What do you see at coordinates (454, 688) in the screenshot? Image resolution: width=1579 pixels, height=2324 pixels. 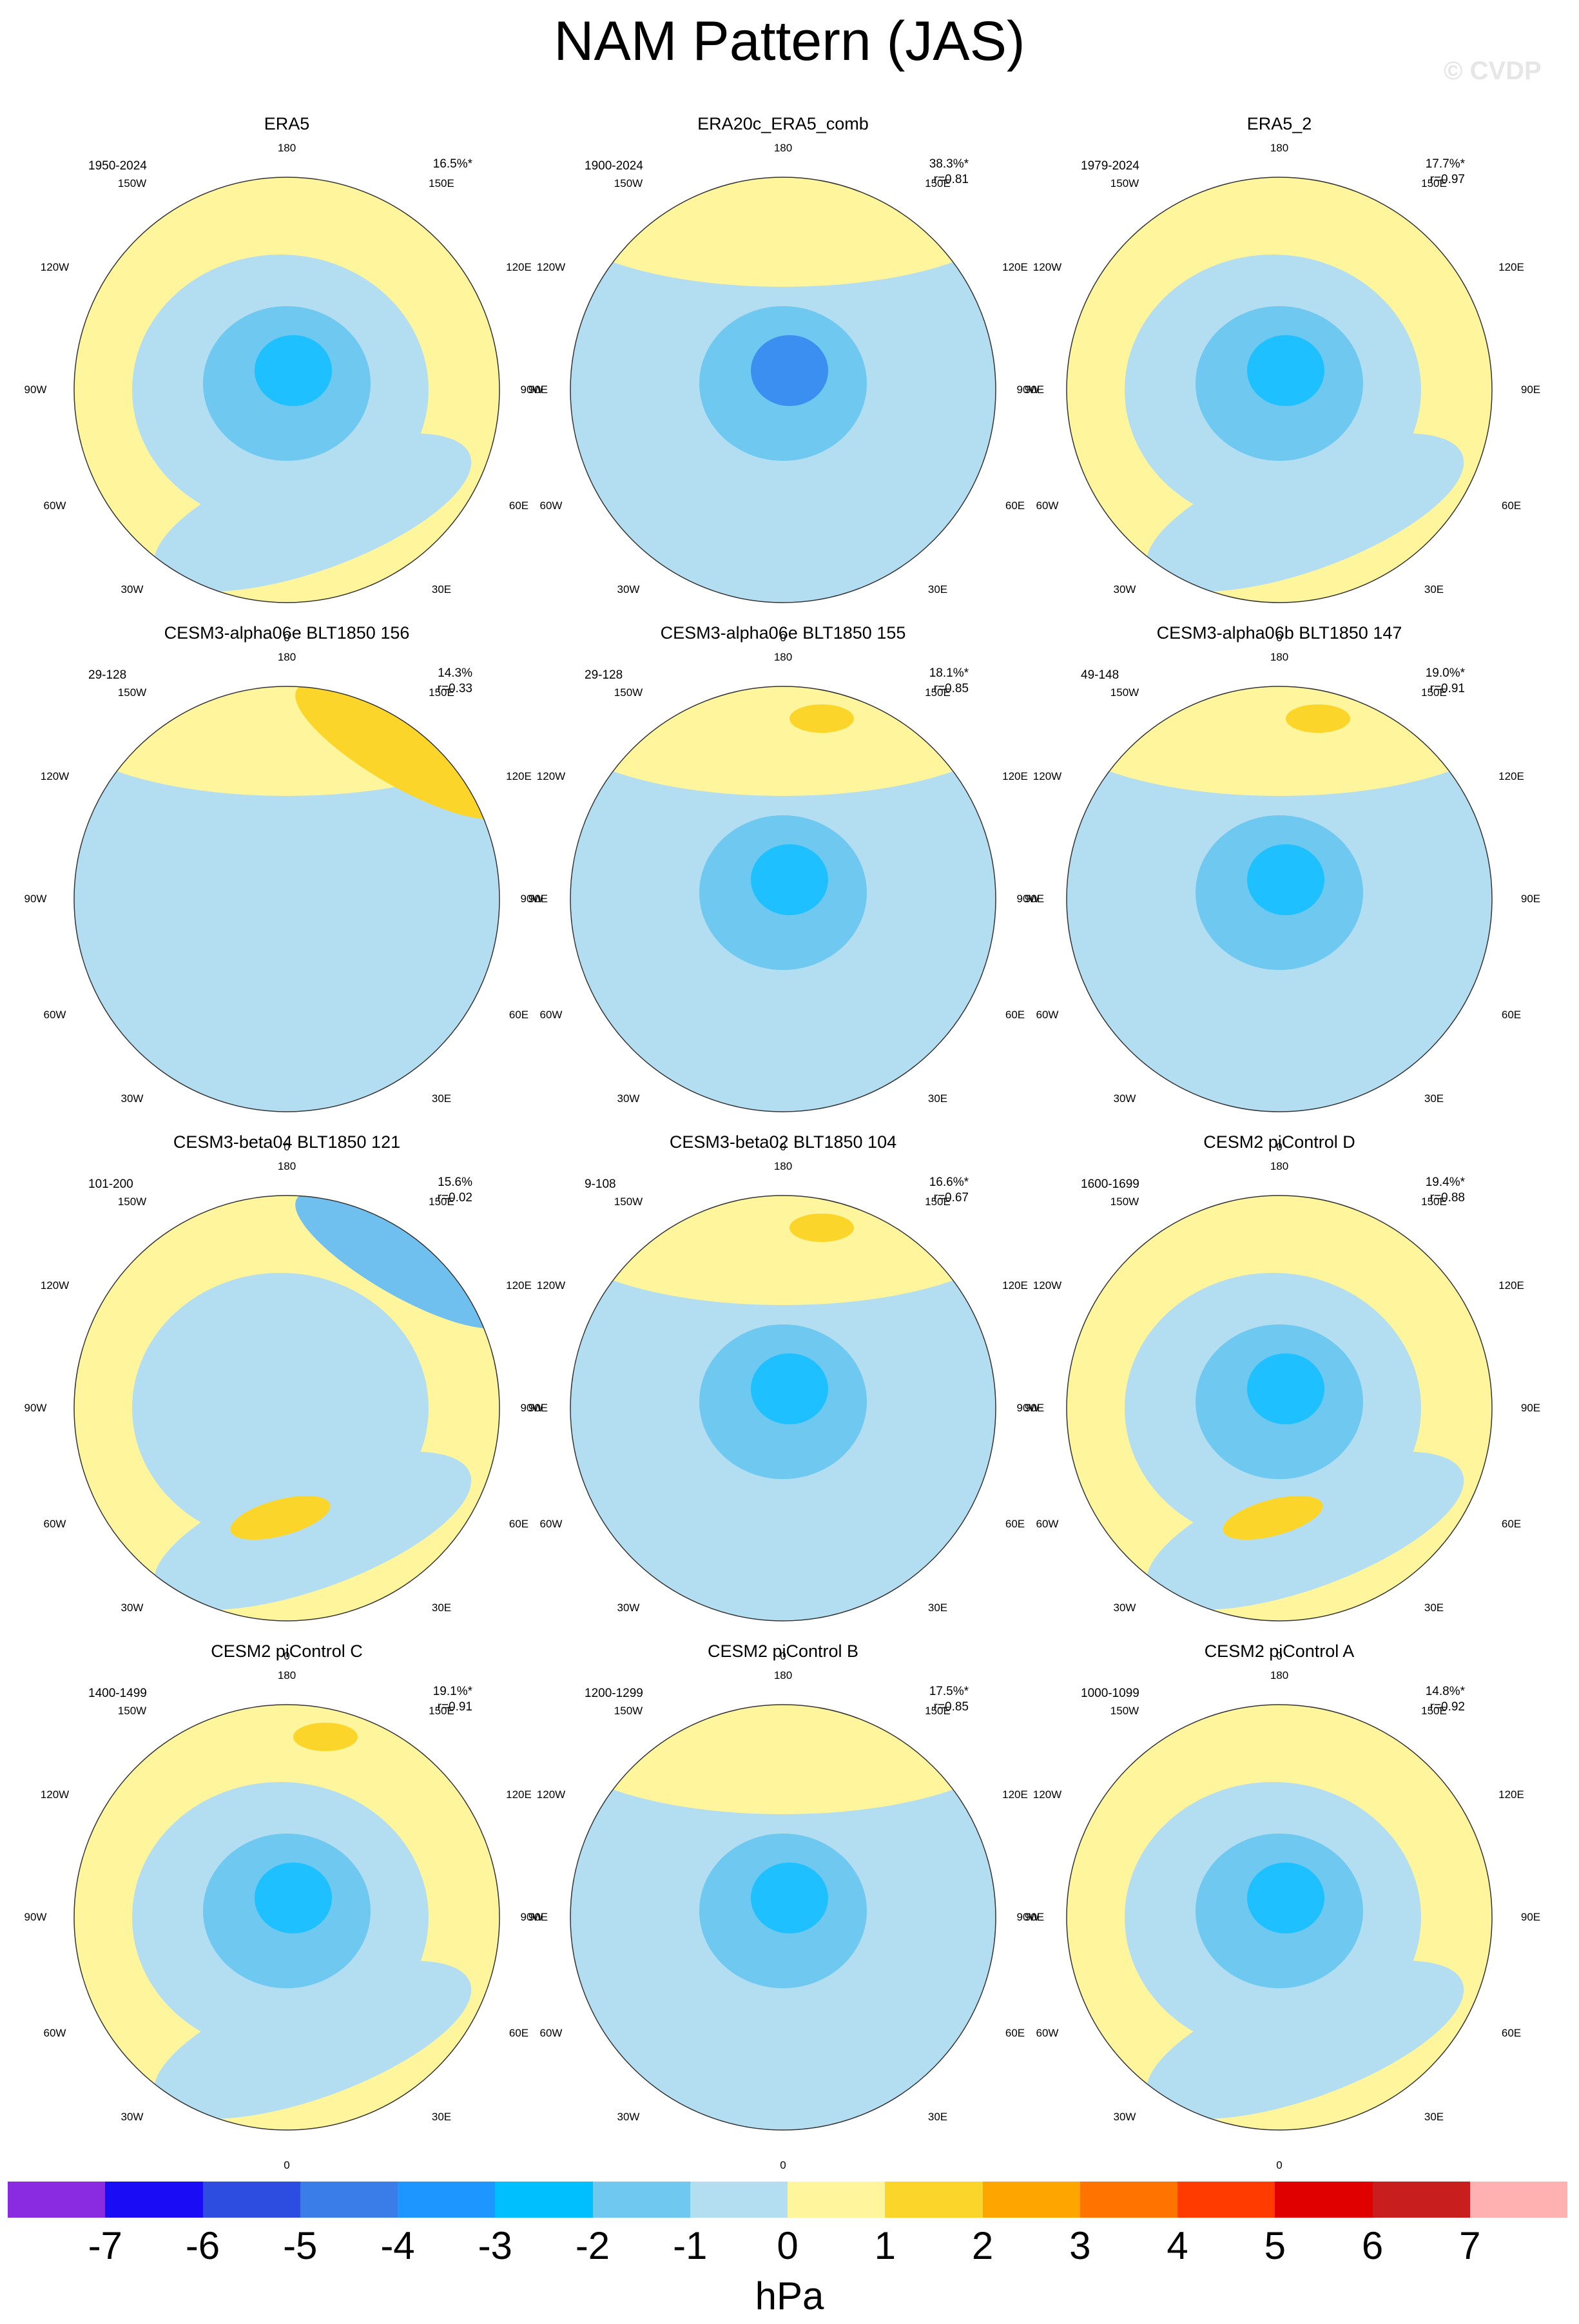 I see `pattern-correlation: r=0.33` at bounding box center [454, 688].